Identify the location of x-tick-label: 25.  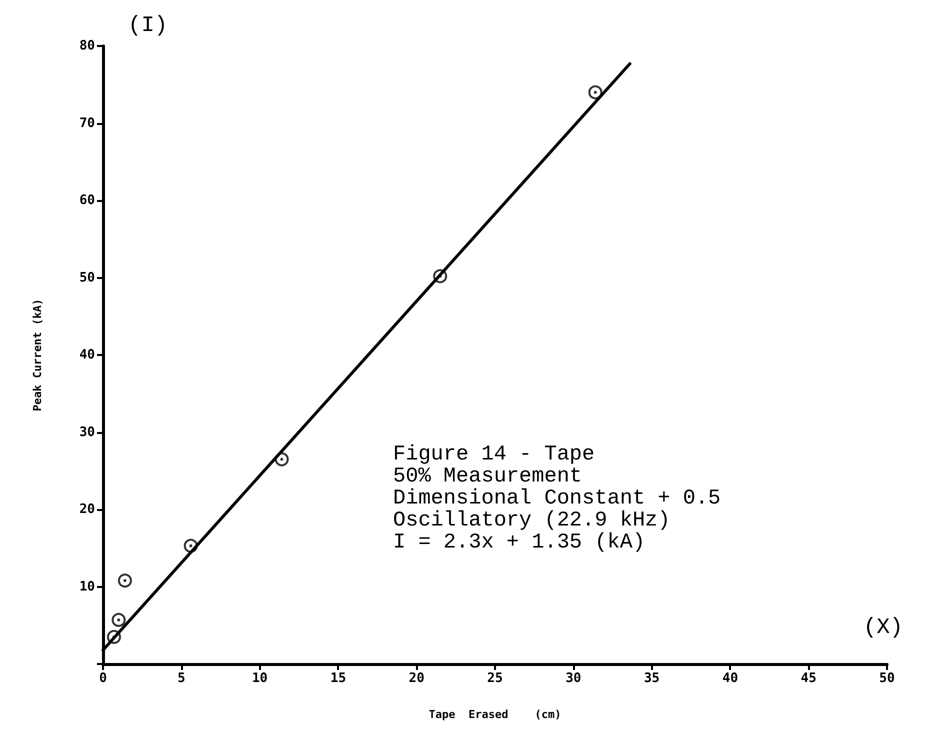
(495, 678).